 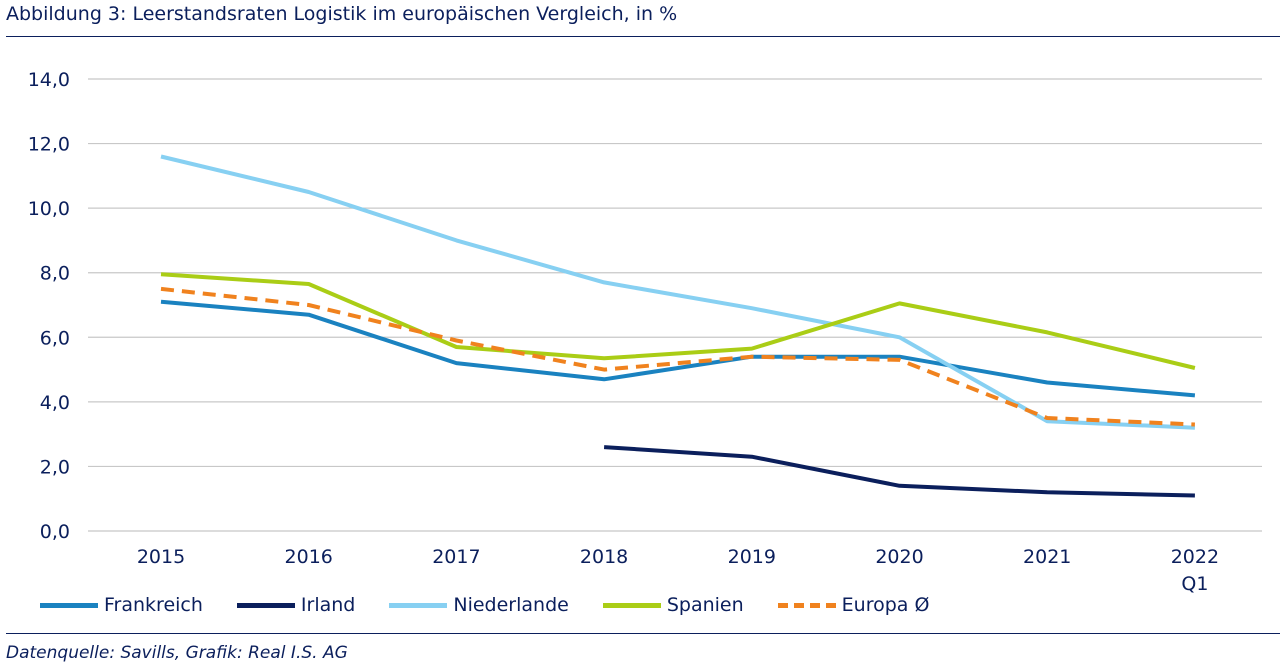 What do you see at coordinates (55, 338) in the screenshot?
I see `y-tick-label: 6,0` at bounding box center [55, 338].